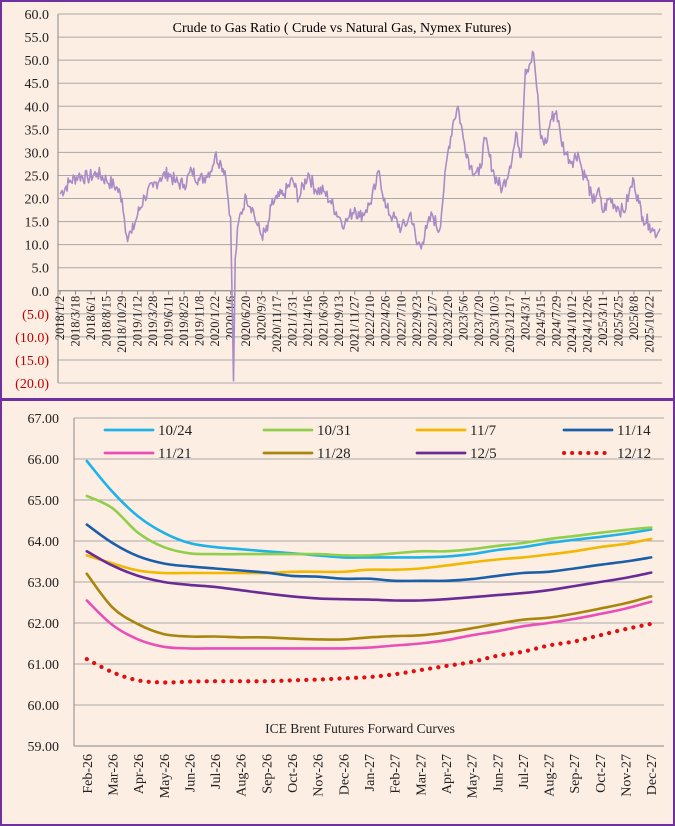 This screenshot has width=675, height=826. Describe the element at coordinates (44, 419) in the screenshot. I see `y-tick-label: 67.00` at that location.